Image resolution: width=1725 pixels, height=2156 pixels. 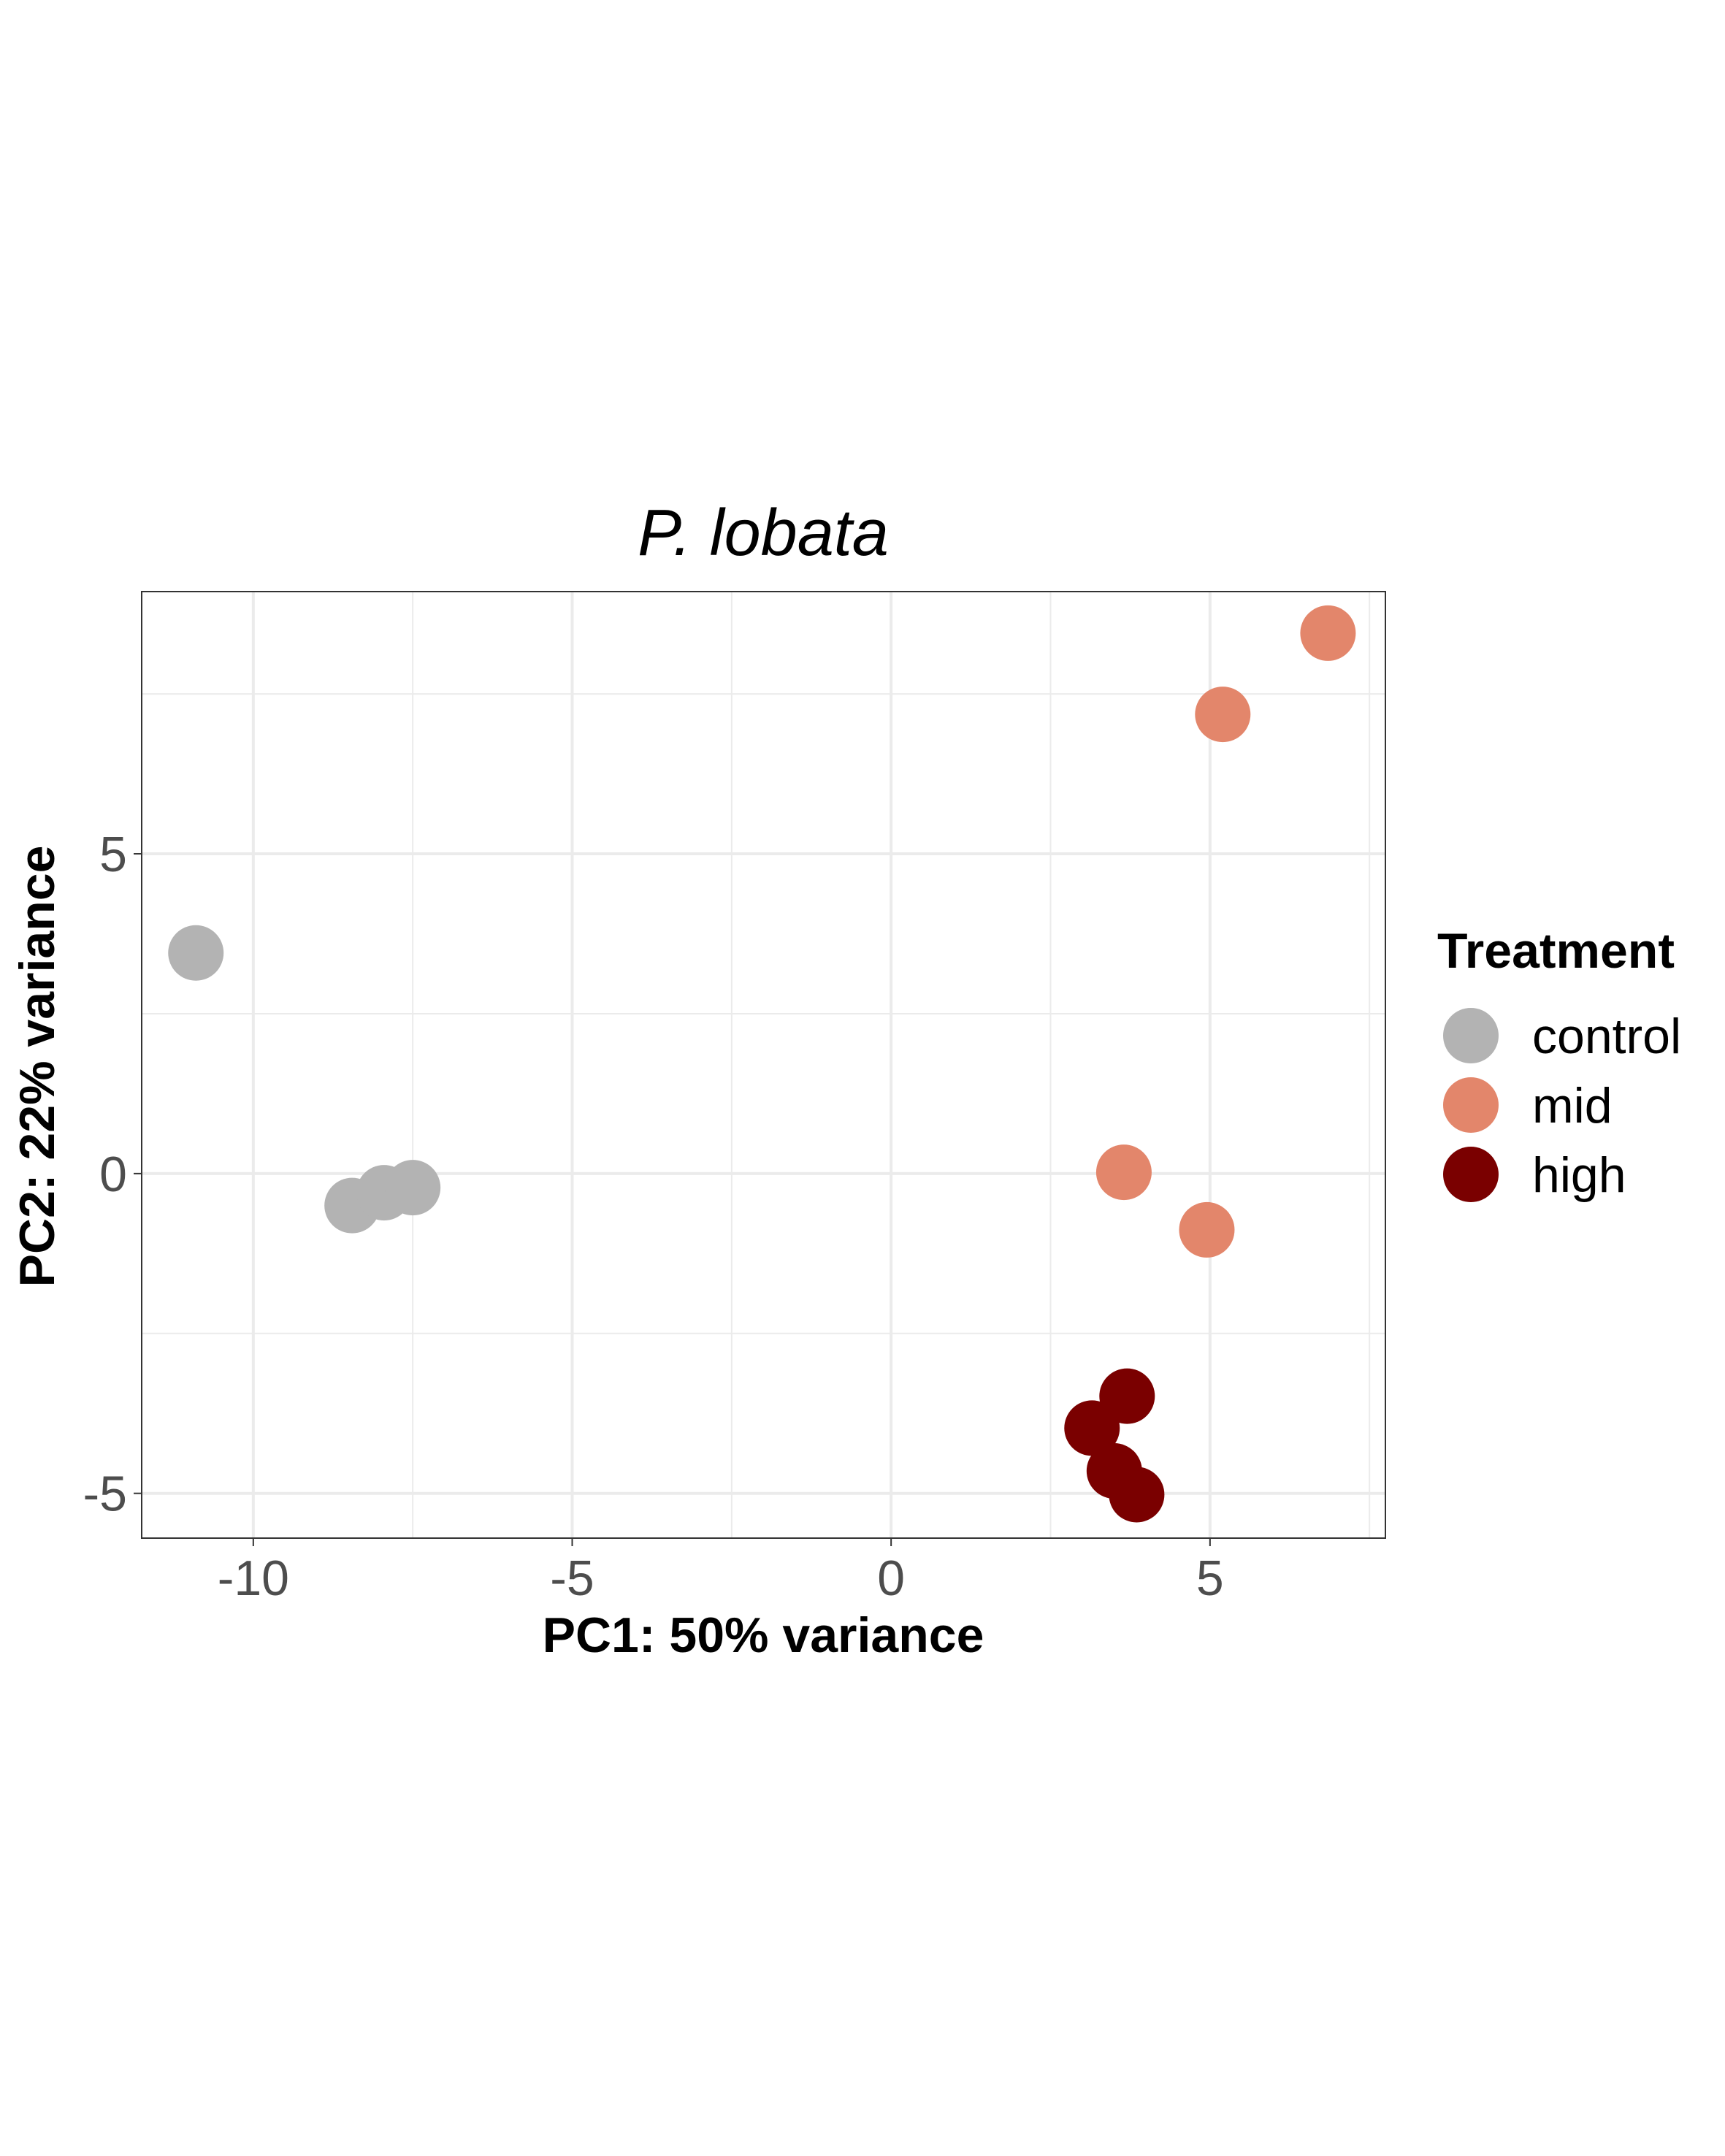 What do you see at coordinates (572, 1579) in the screenshot?
I see `x-tick-label: -5` at bounding box center [572, 1579].